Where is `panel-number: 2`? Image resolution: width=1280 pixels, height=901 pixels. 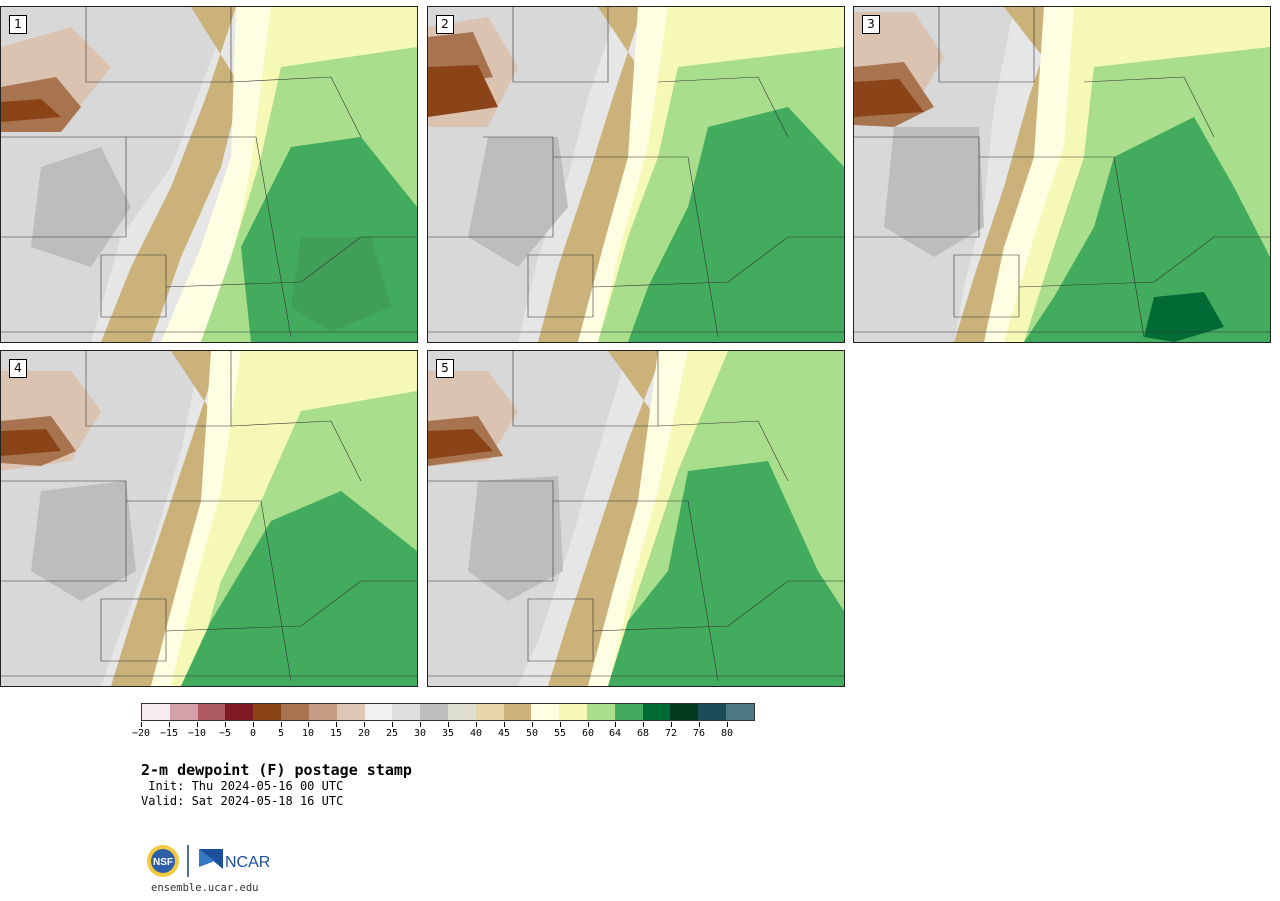
panel-number: 2 is located at coordinates (445, 24).